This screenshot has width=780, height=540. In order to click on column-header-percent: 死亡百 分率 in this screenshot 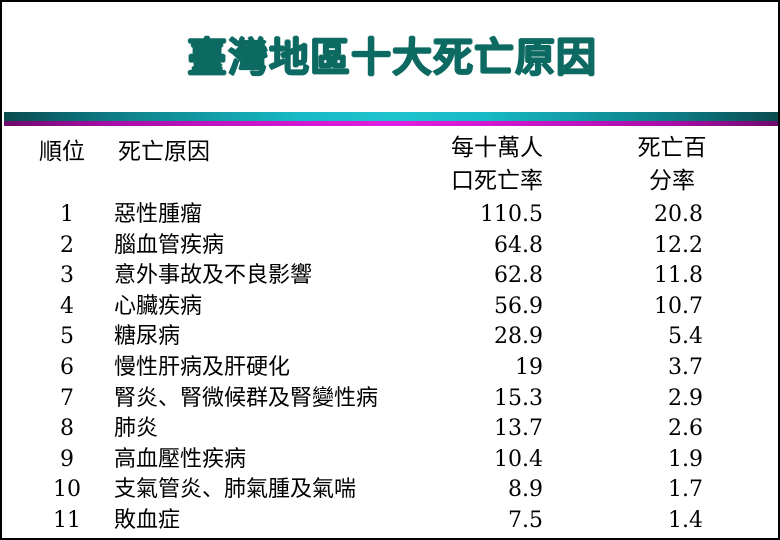, I will do `click(672, 165)`.